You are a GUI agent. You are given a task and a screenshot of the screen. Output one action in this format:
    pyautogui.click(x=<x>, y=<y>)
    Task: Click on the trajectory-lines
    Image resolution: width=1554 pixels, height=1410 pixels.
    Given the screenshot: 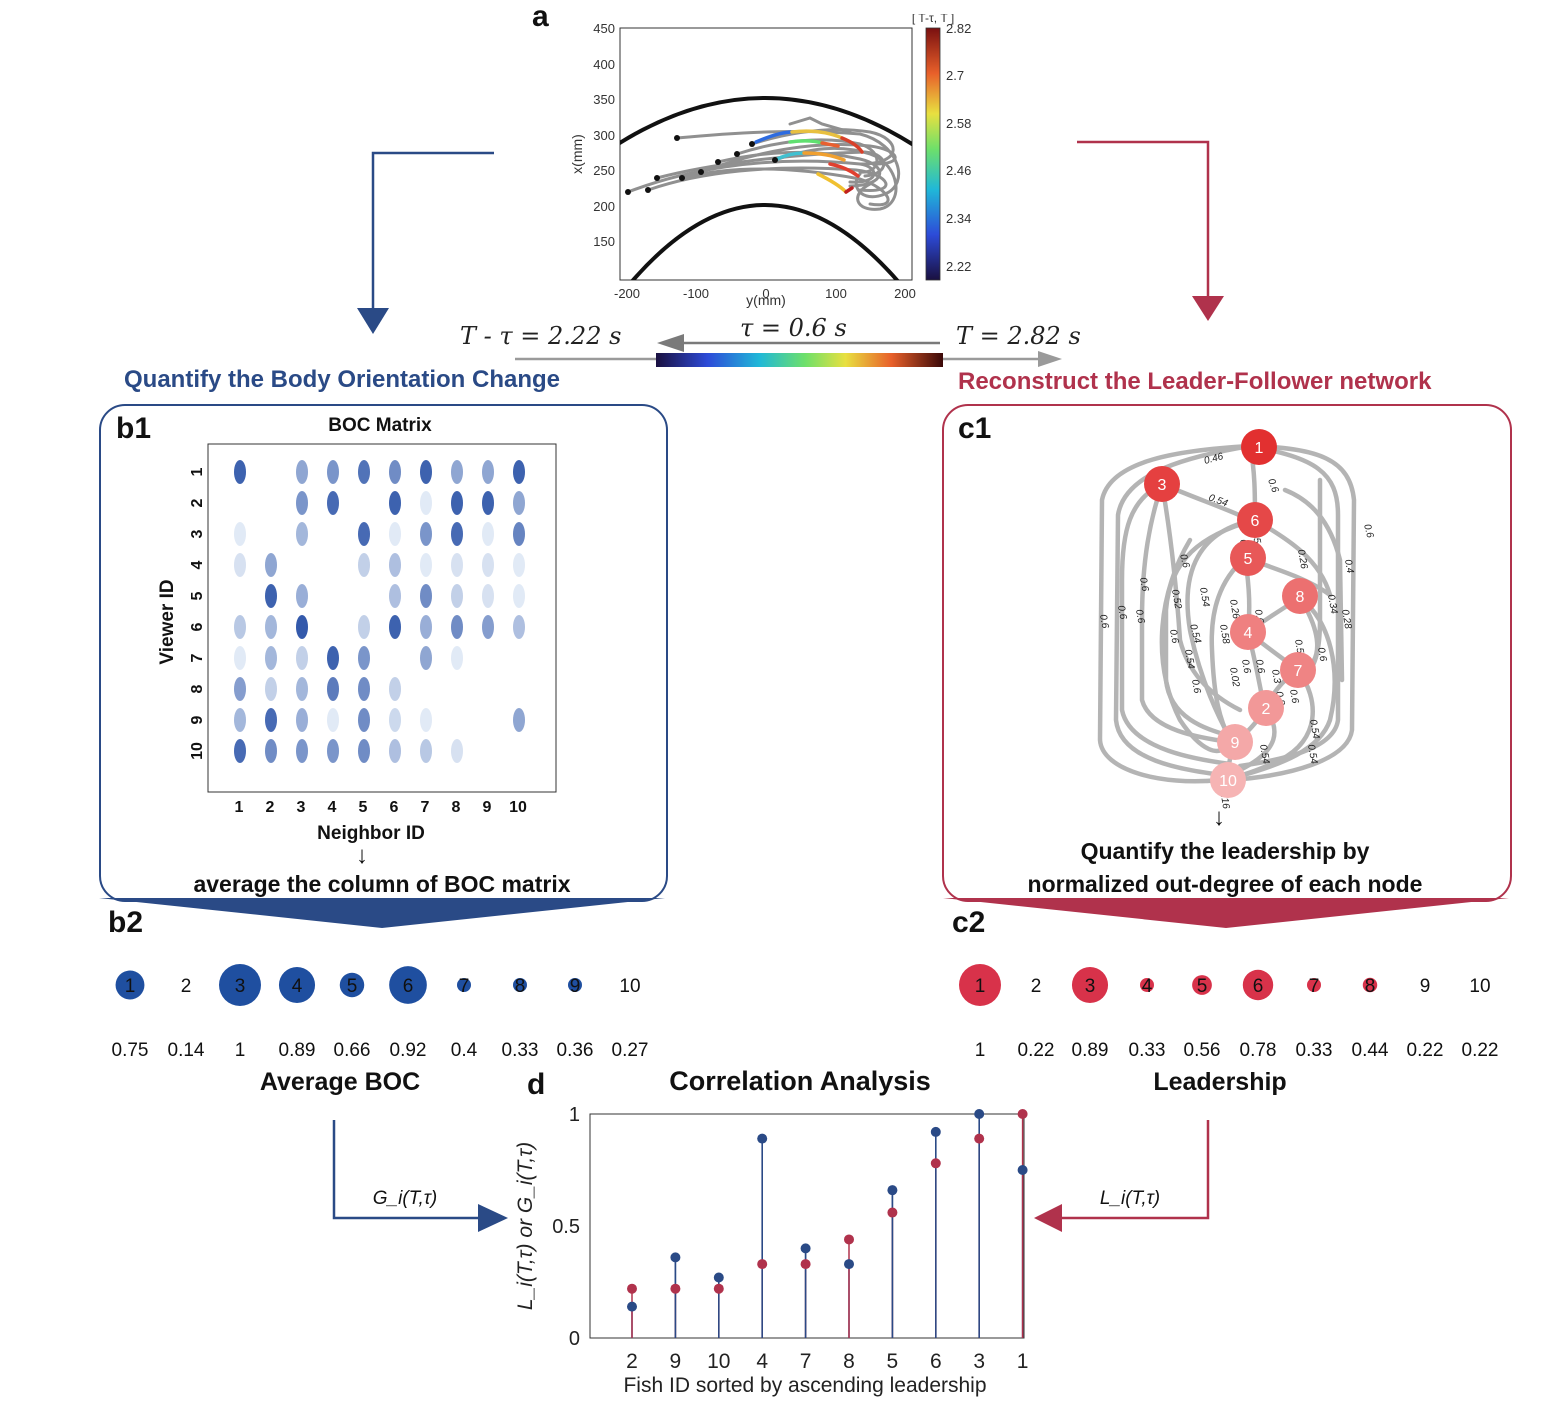 What is the action you would take?
    pyautogui.click(x=763, y=163)
    